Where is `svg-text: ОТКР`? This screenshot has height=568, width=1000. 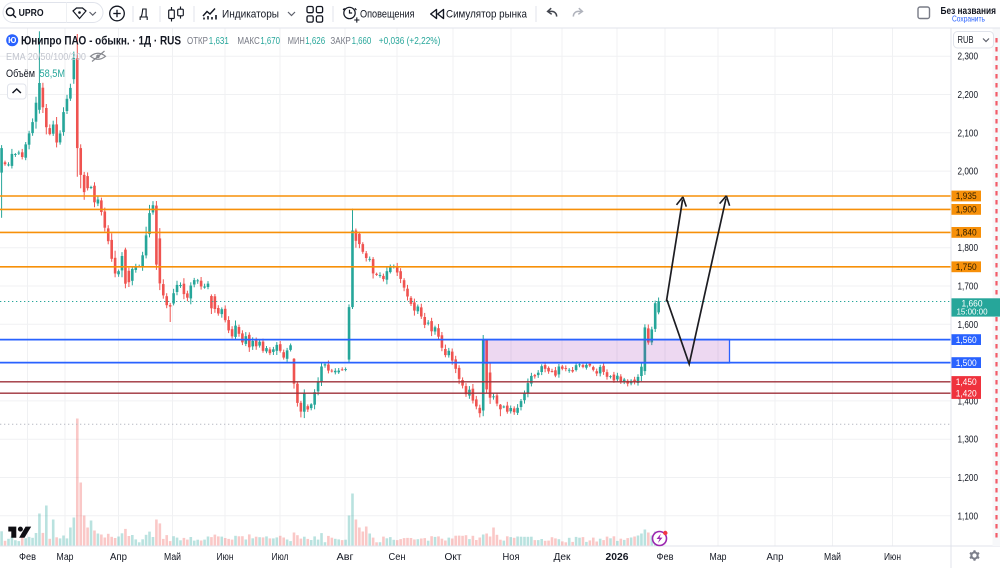 svg-text: ОТКР is located at coordinates (197, 41).